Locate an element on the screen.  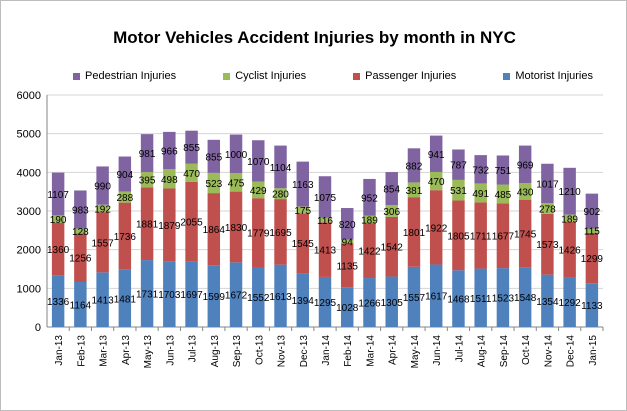
data-label: 1697 is located at coordinates (191, 295).